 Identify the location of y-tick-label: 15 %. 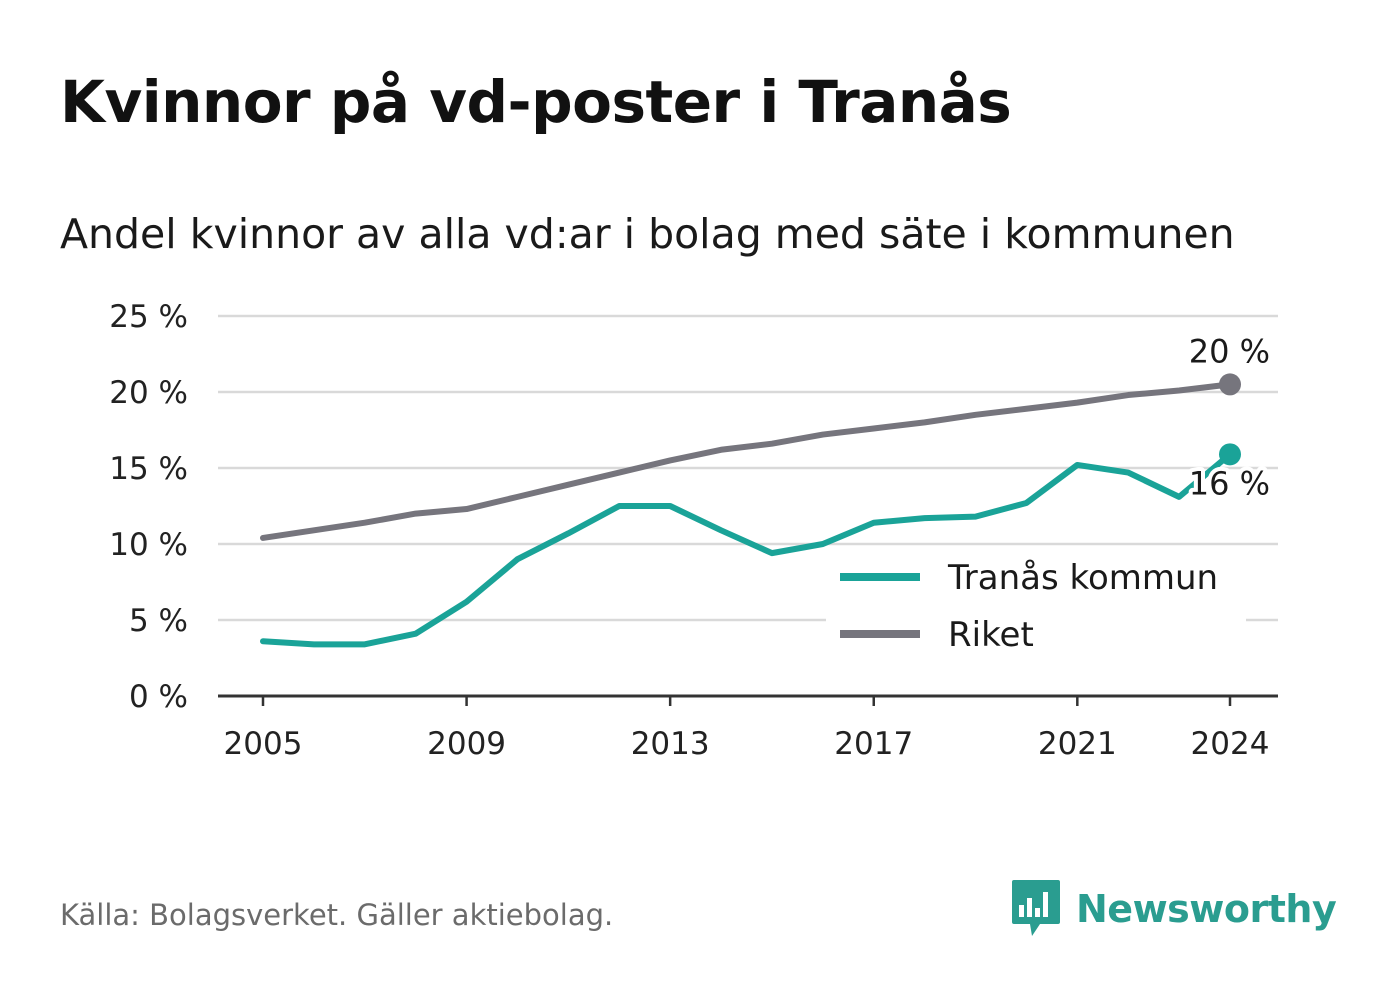
(148, 469).